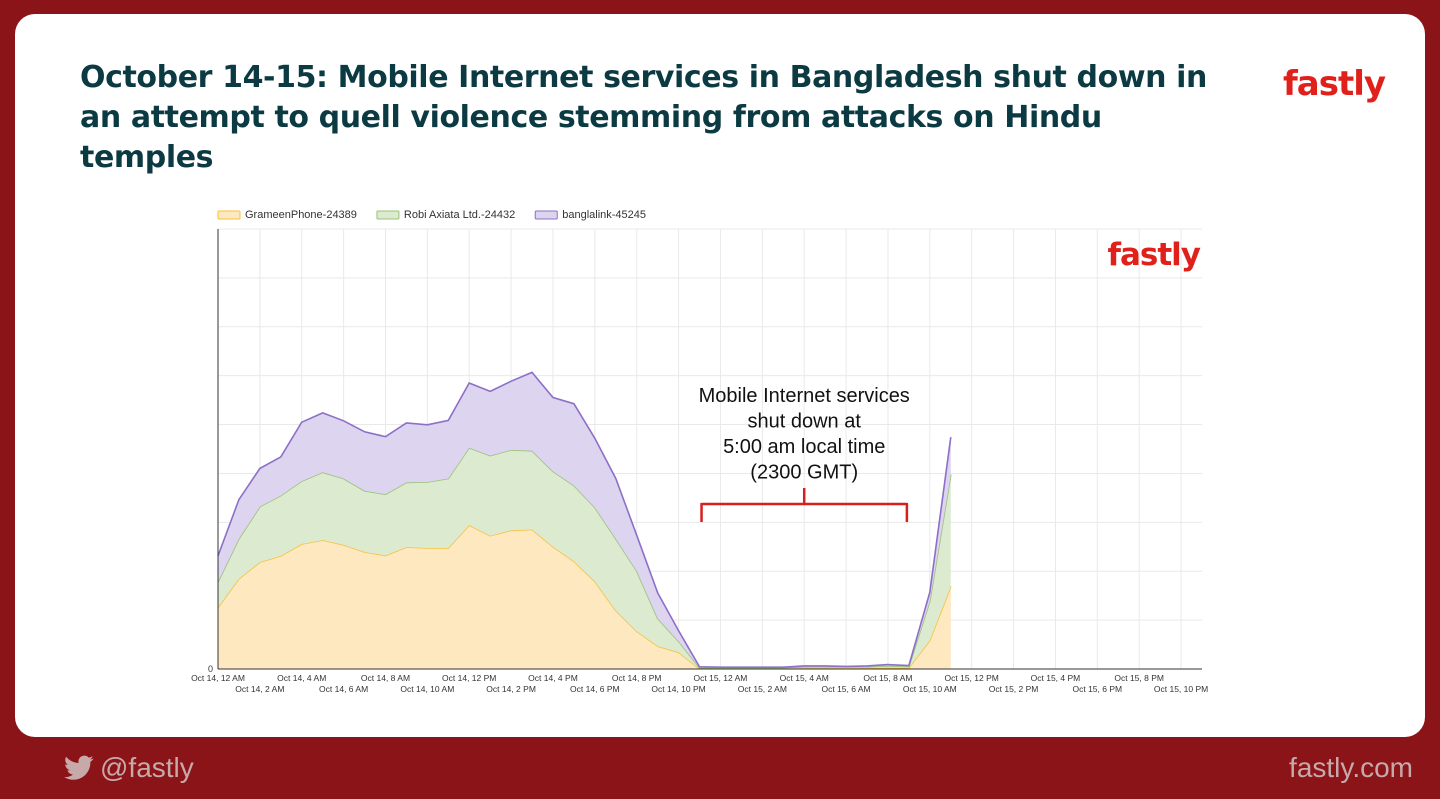  What do you see at coordinates (1351, 767) in the screenshot?
I see `website-link: fastly.com` at bounding box center [1351, 767].